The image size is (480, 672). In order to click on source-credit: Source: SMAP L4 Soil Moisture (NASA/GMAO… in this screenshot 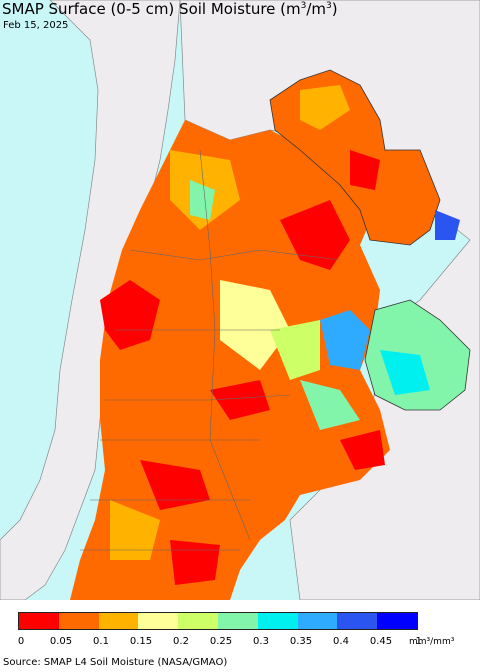, I will do `click(115, 662)`.